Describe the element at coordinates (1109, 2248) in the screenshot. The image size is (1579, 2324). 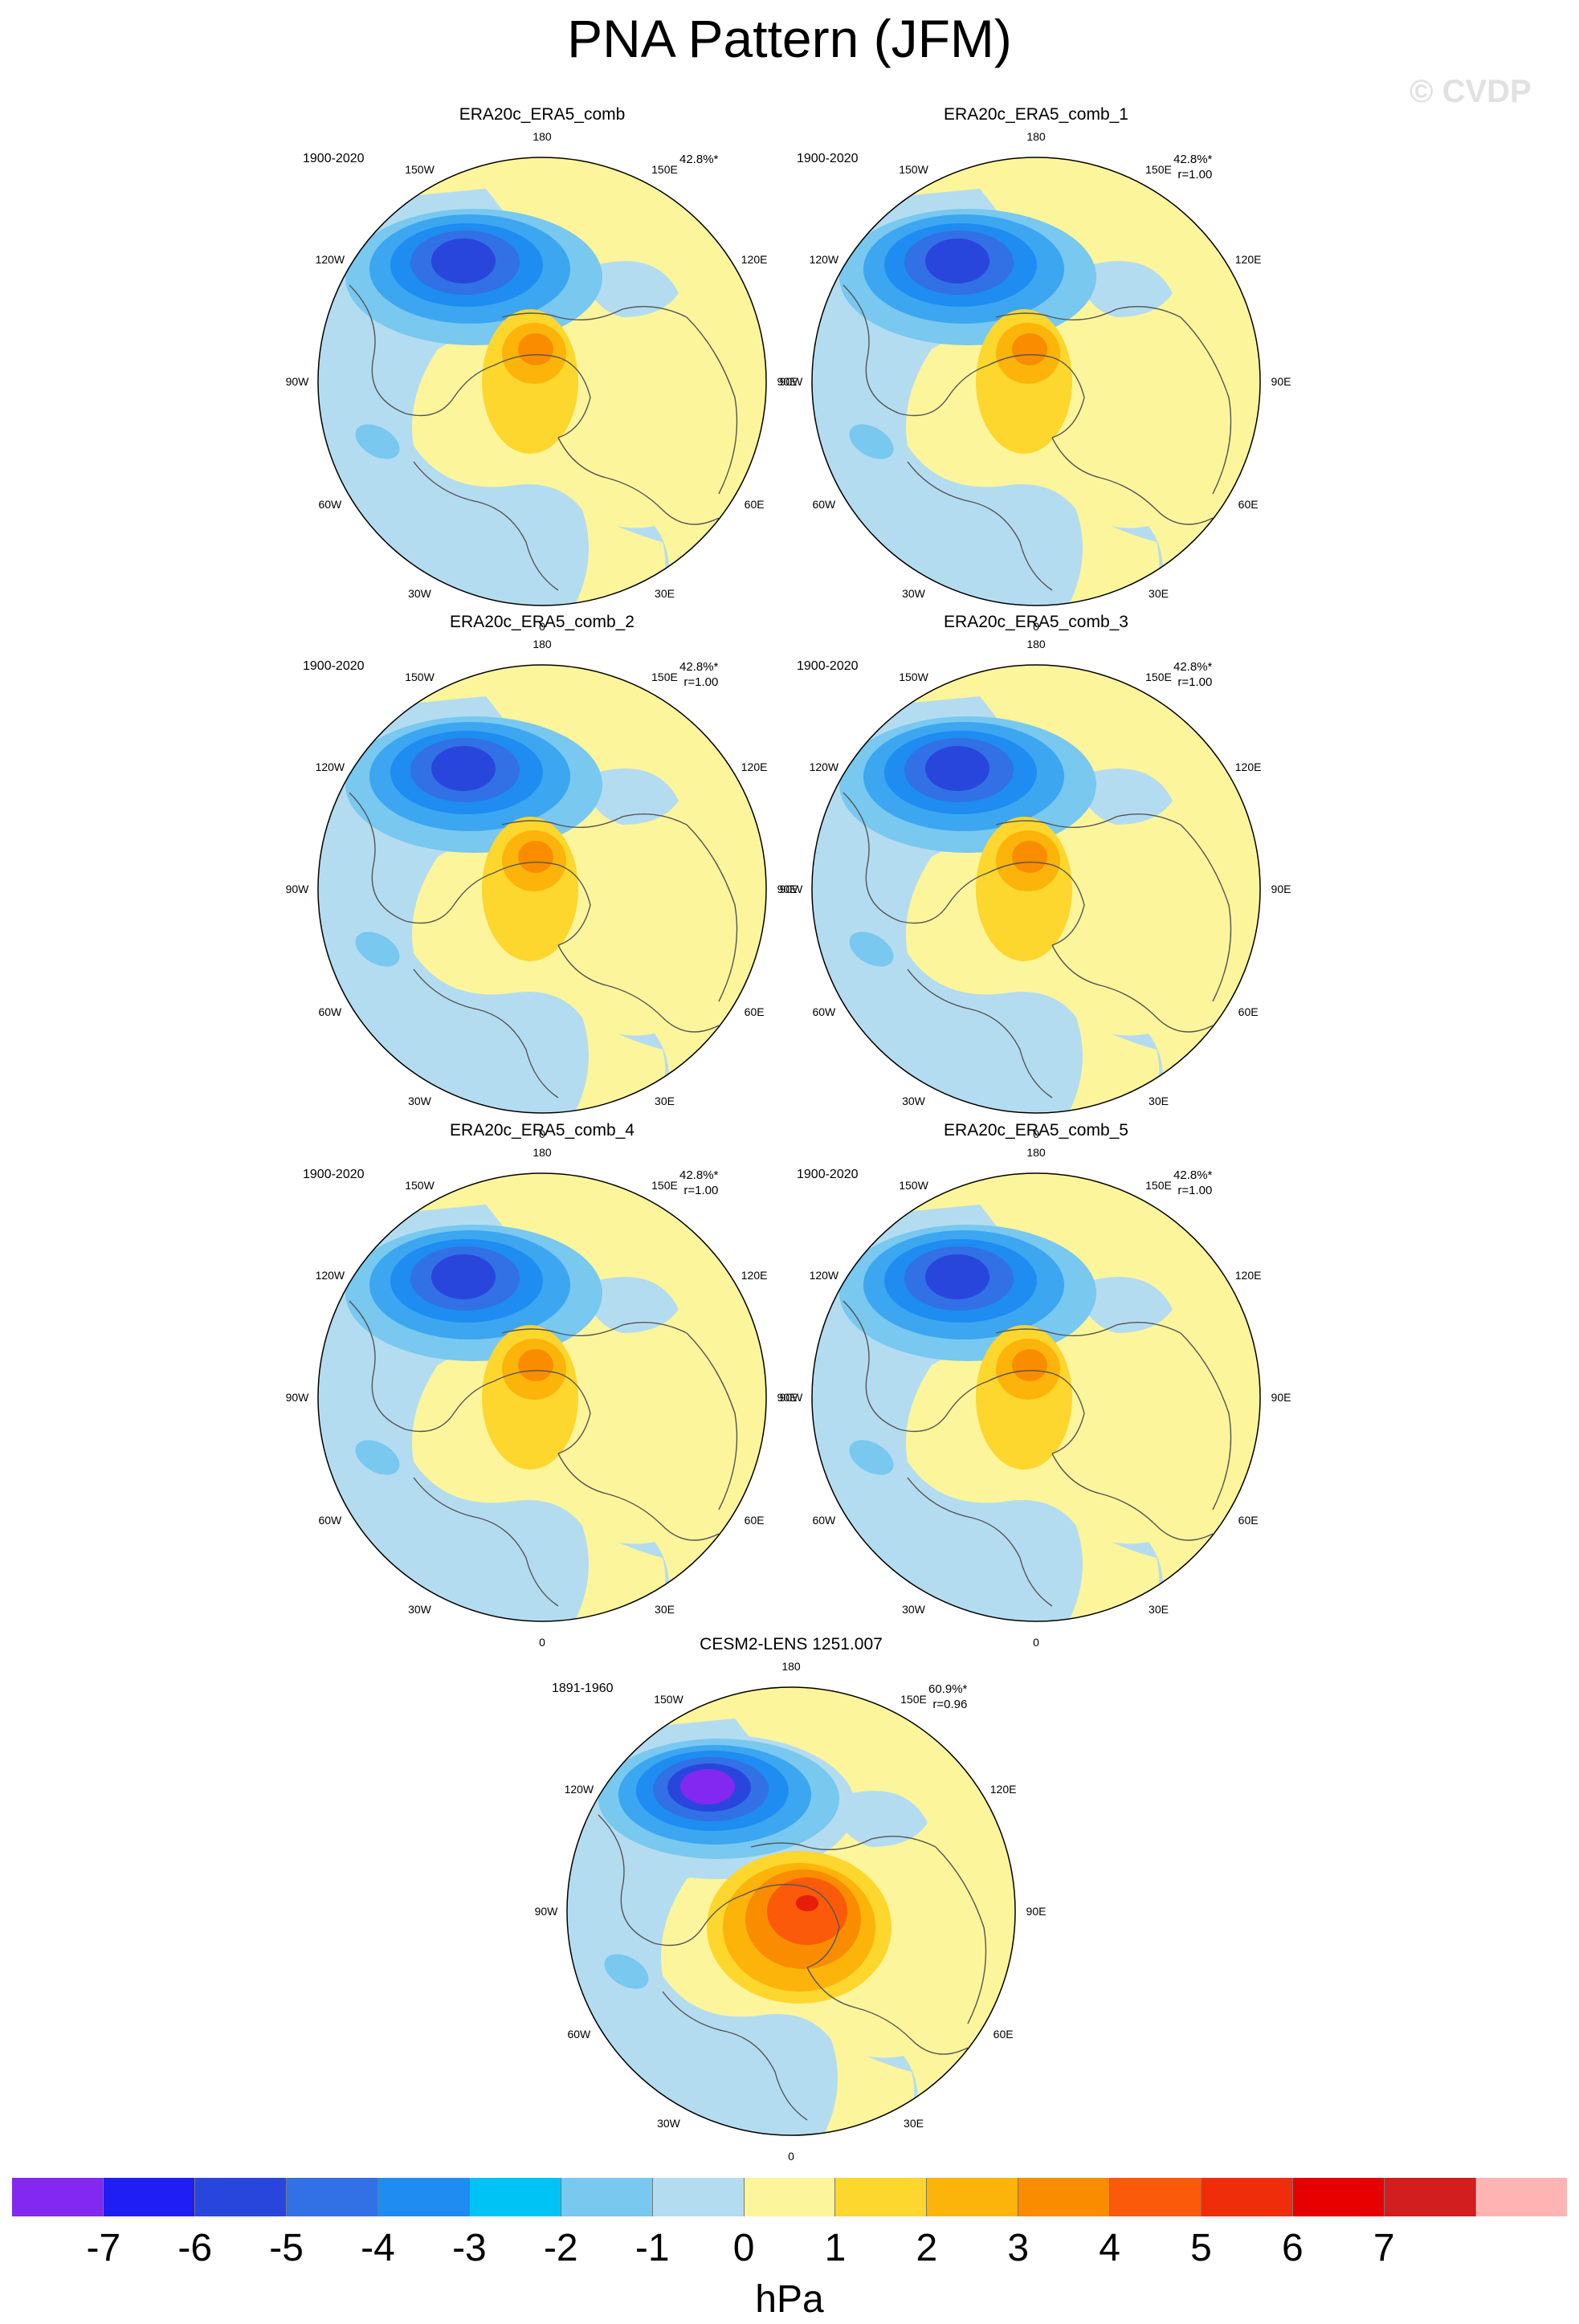
I see `colorbar-tick-label: 4` at that location.